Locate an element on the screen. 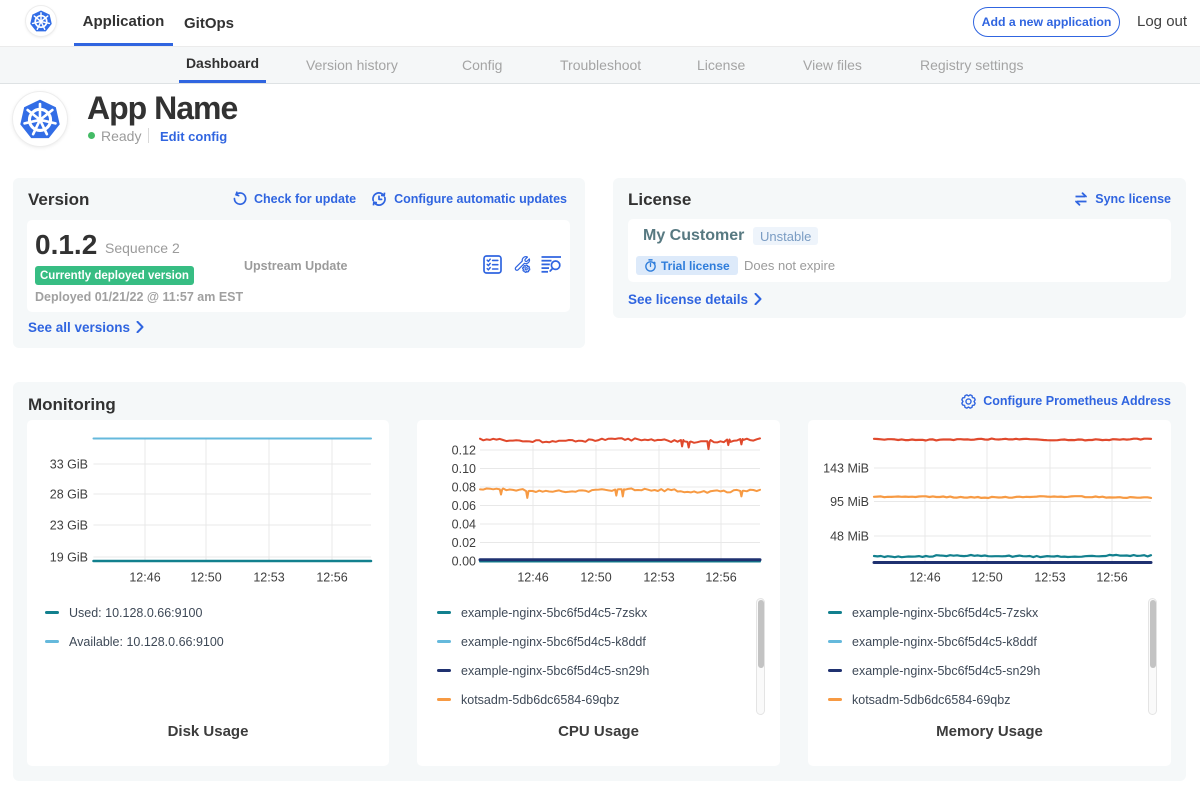 The height and width of the screenshot is (796, 1200). svg-text: 143 MiB is located at coordinates (846, 469).